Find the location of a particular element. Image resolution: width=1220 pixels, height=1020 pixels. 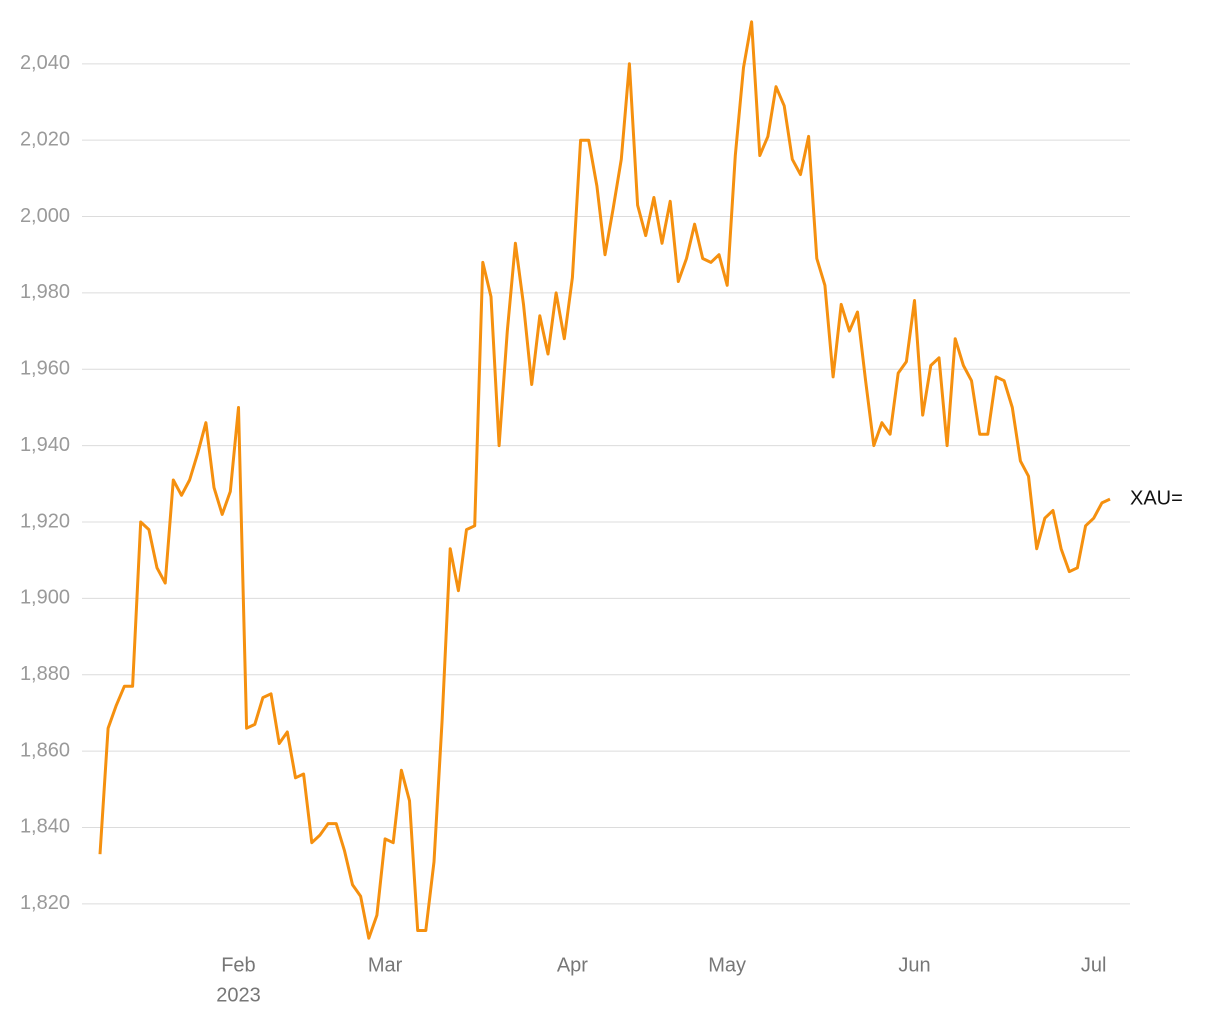

y-tick-label: 1,820 is located at coordinates (45, 903).